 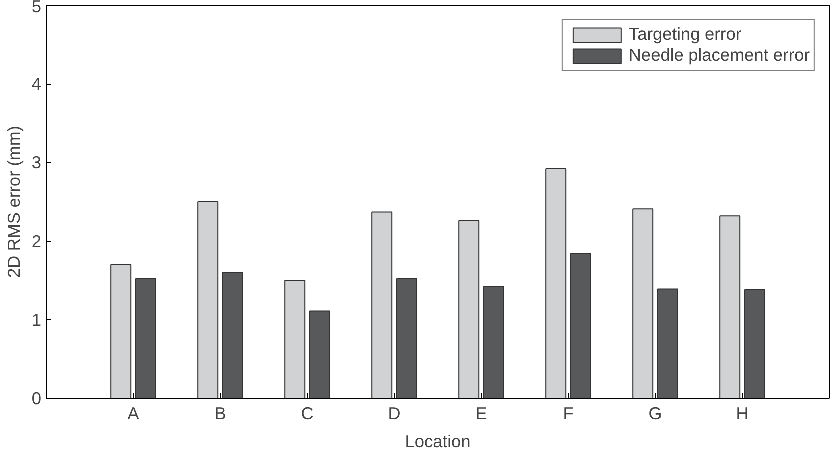 What do you see at coordinates (220, 414) in the screenshot?
I see `x-tick-label: B` at bounding box center [220, 414].